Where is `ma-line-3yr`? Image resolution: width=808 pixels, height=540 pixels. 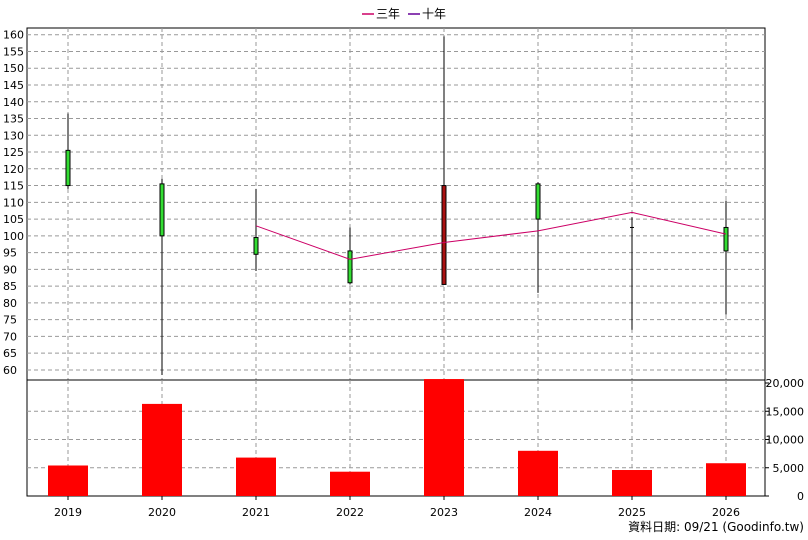 ma-line-3yr is located at coordinates (491, 235).